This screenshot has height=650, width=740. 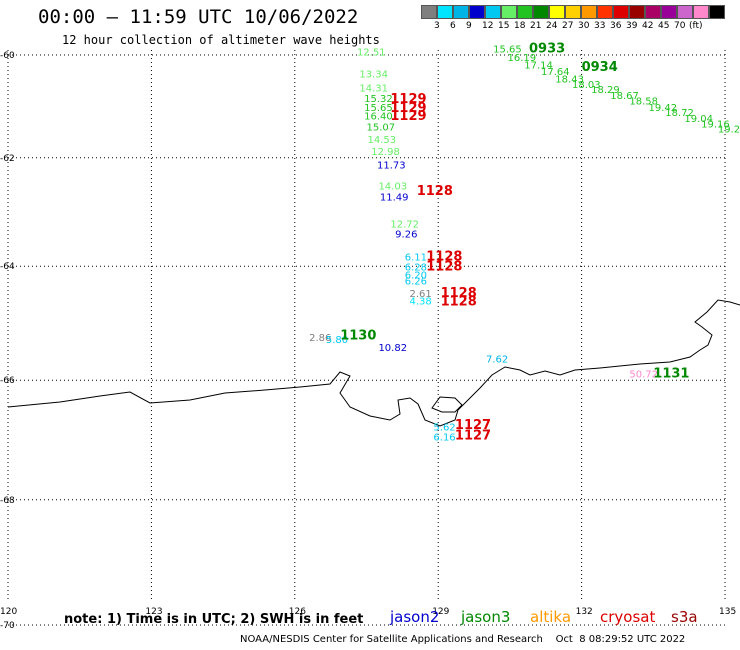 I want to click on legend-label: 12, so click(x=488, y=26).